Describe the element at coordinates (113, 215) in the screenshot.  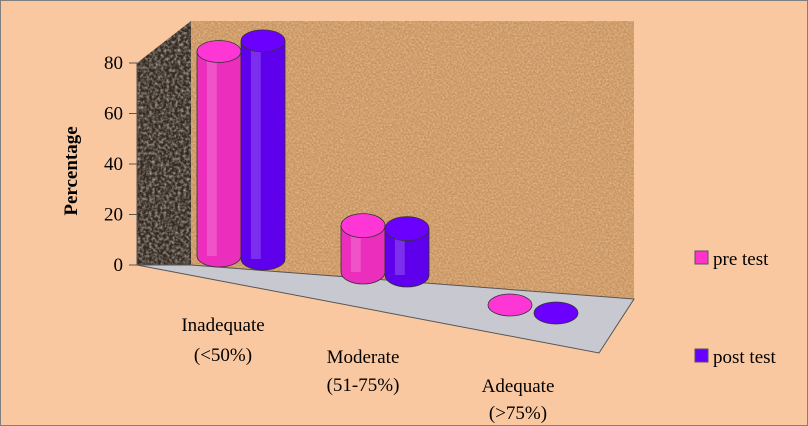
I see `y-tick-label: 20` at that location.